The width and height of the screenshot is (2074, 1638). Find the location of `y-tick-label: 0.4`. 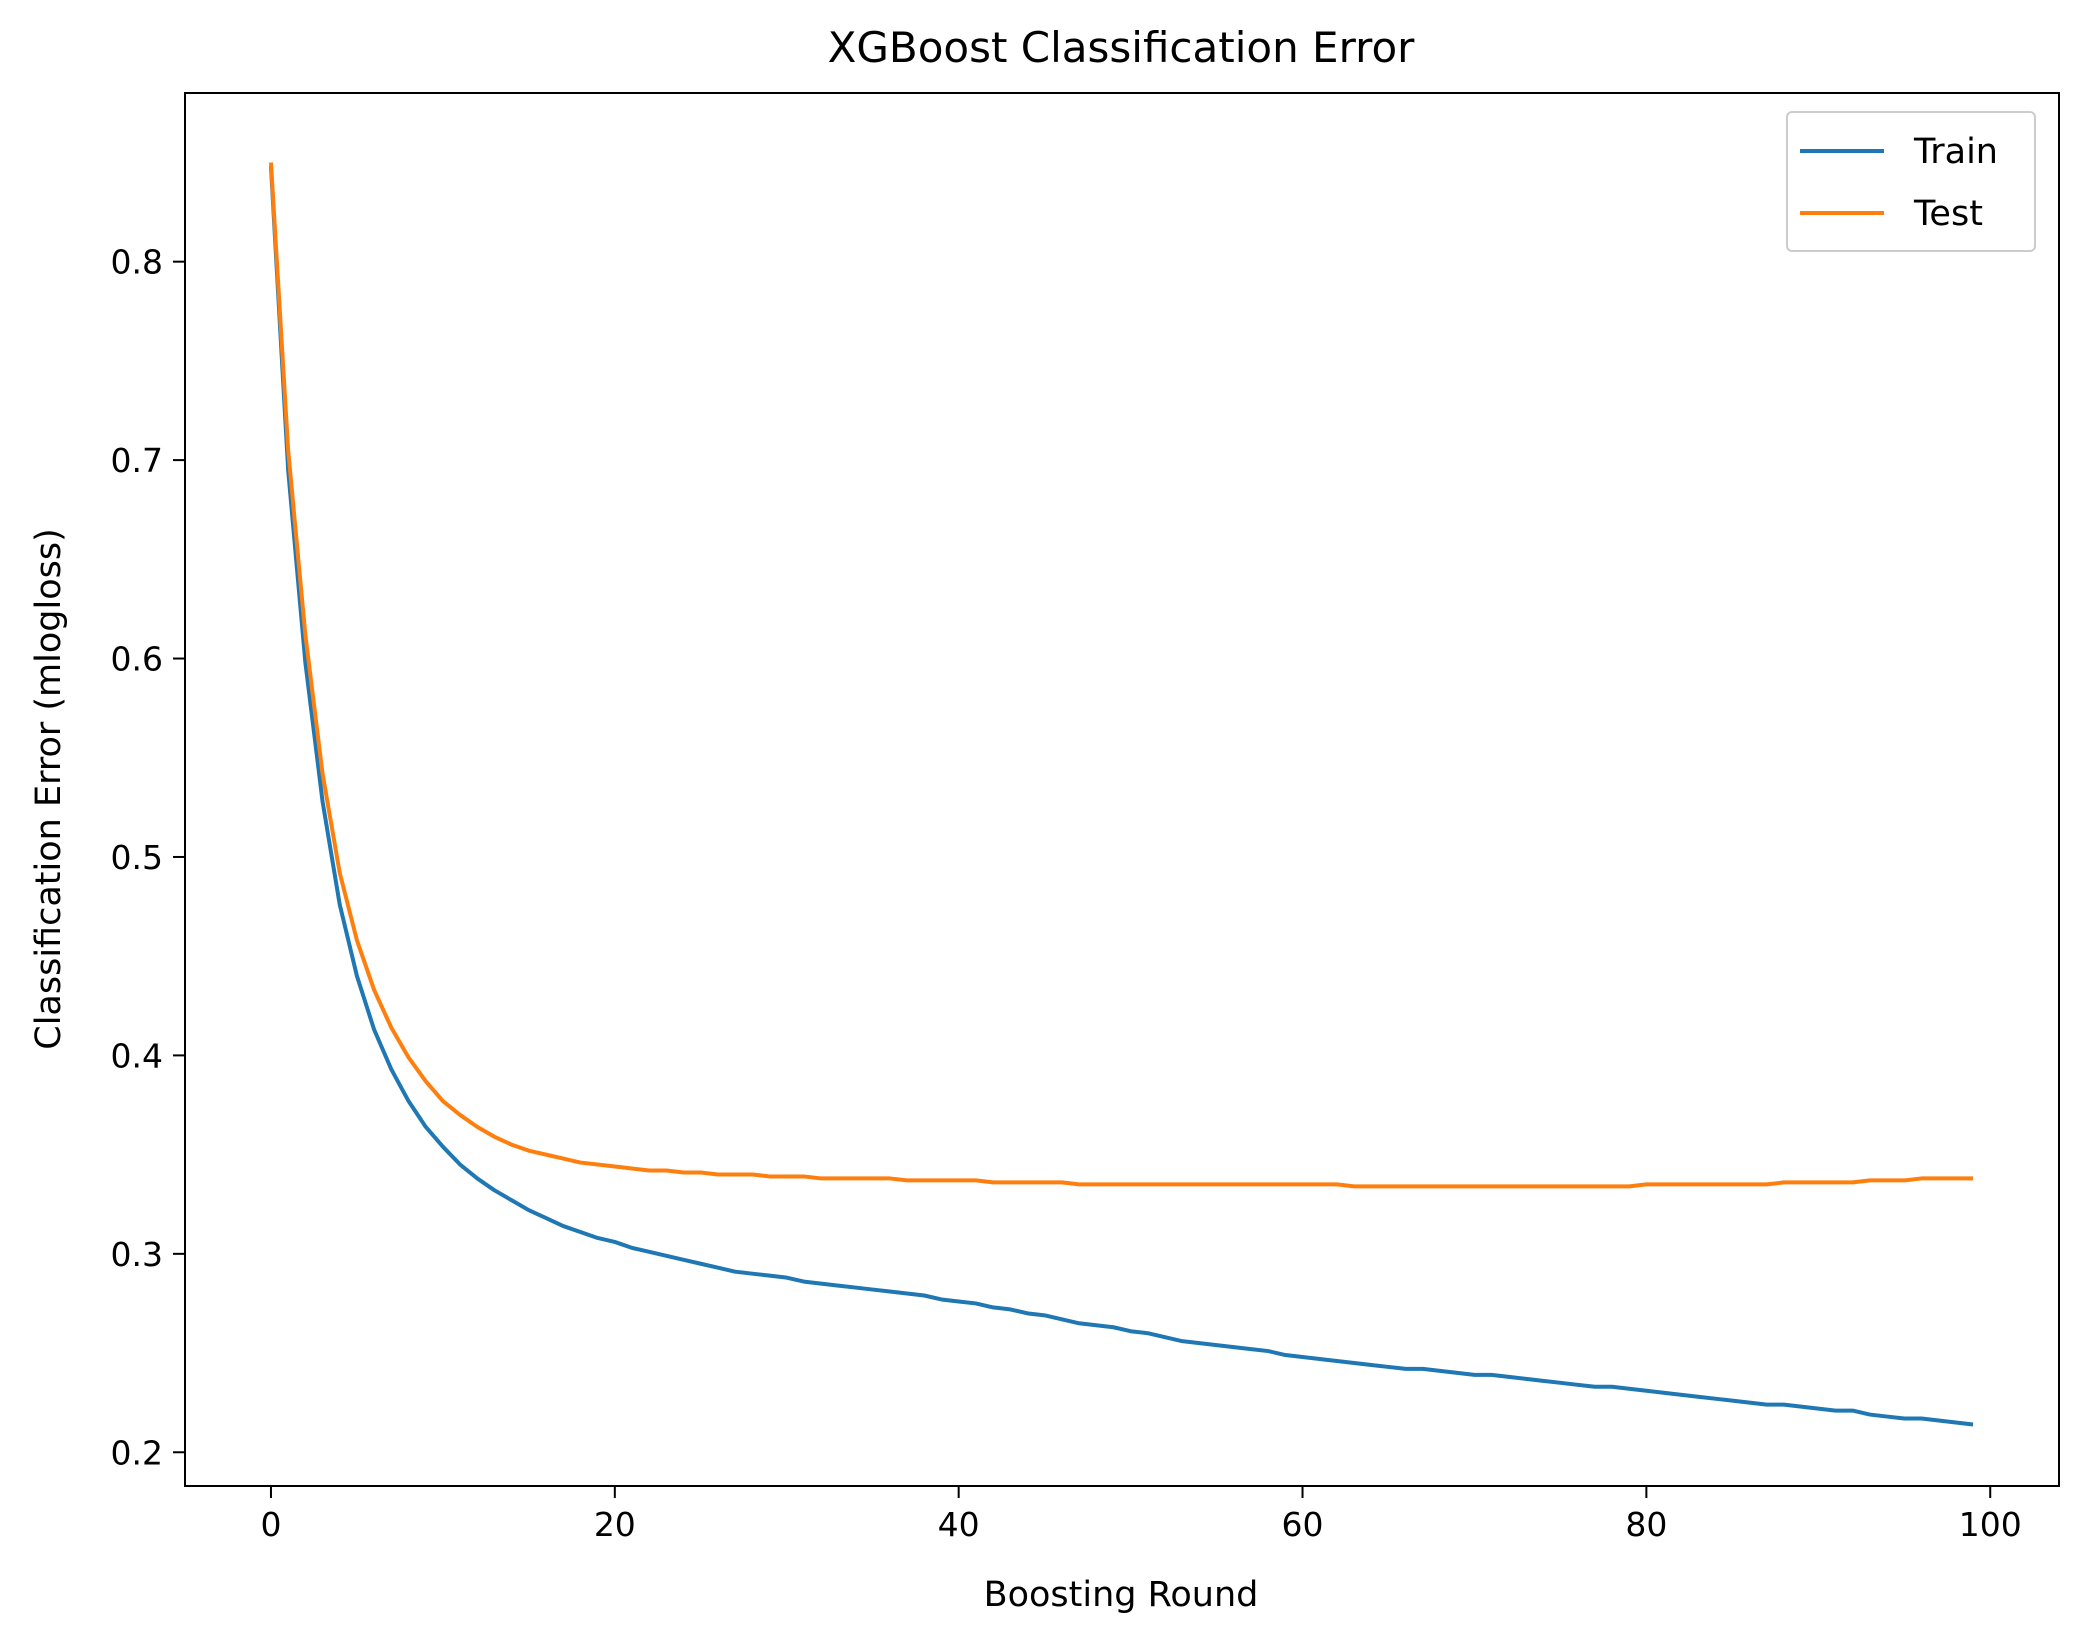

y-tick-label: 0.4 is located at coordinates (137, 1055).